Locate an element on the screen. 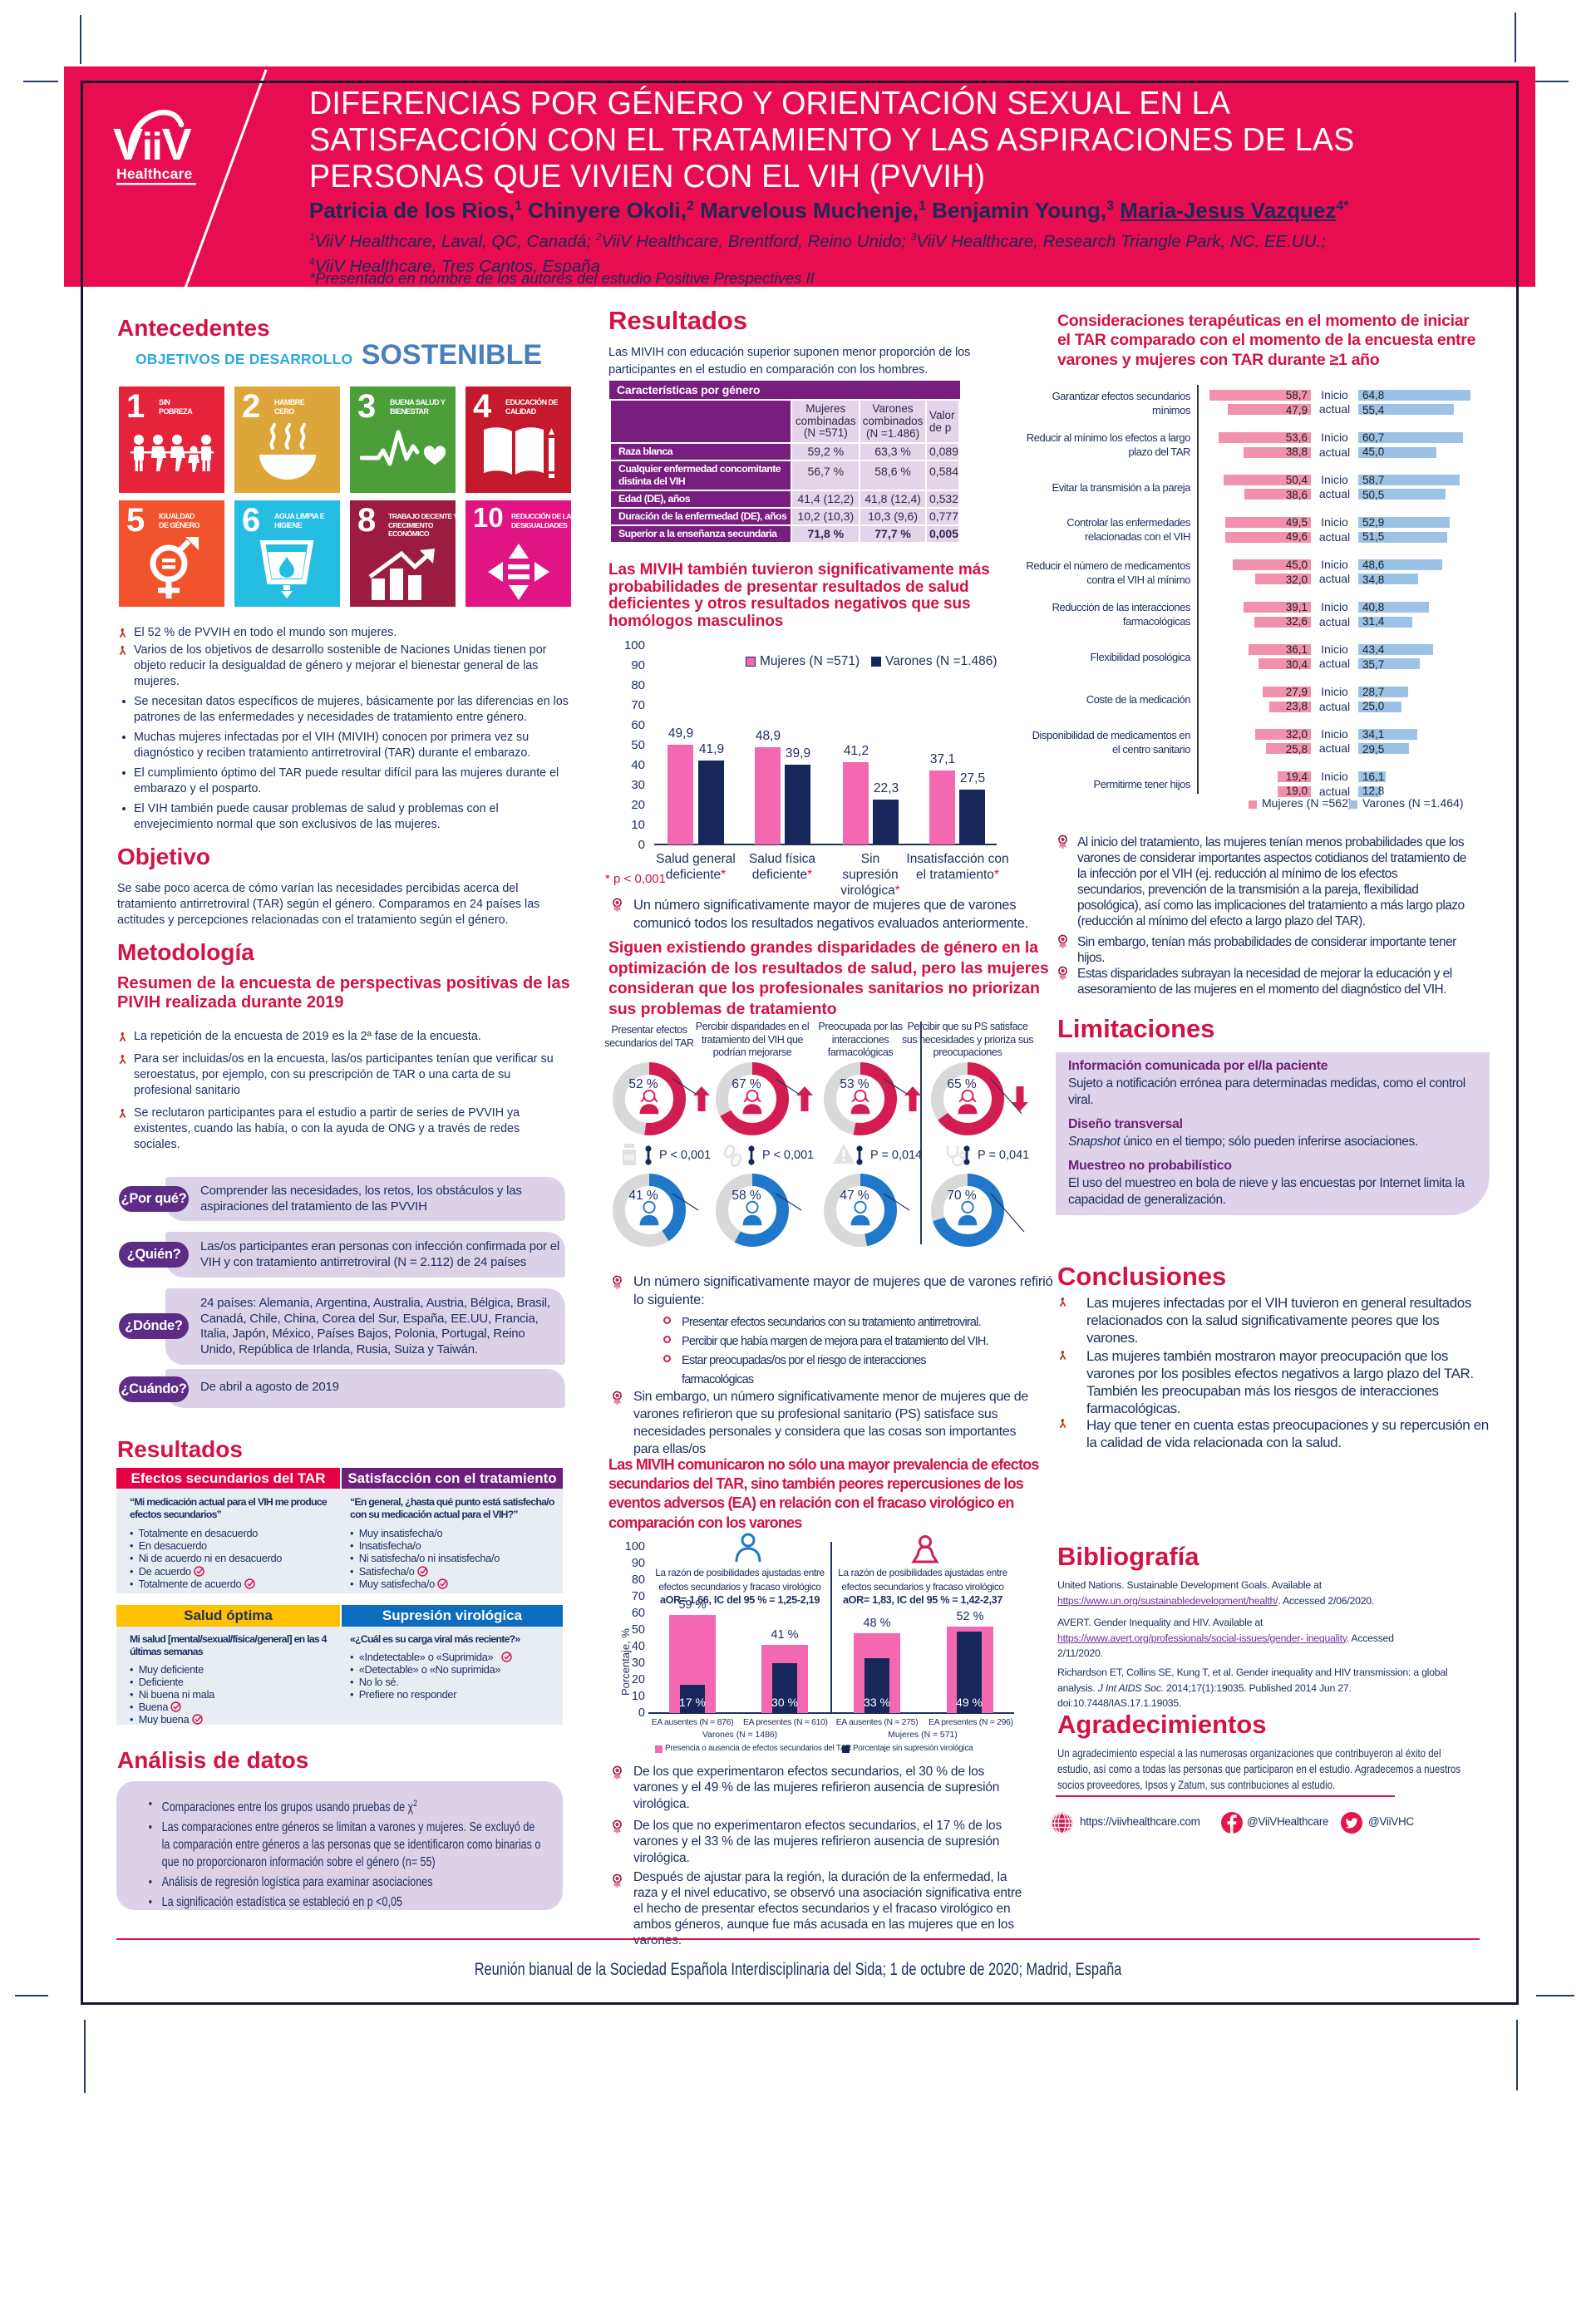  svg-text: ViiV is located at coordinates (152, 145).